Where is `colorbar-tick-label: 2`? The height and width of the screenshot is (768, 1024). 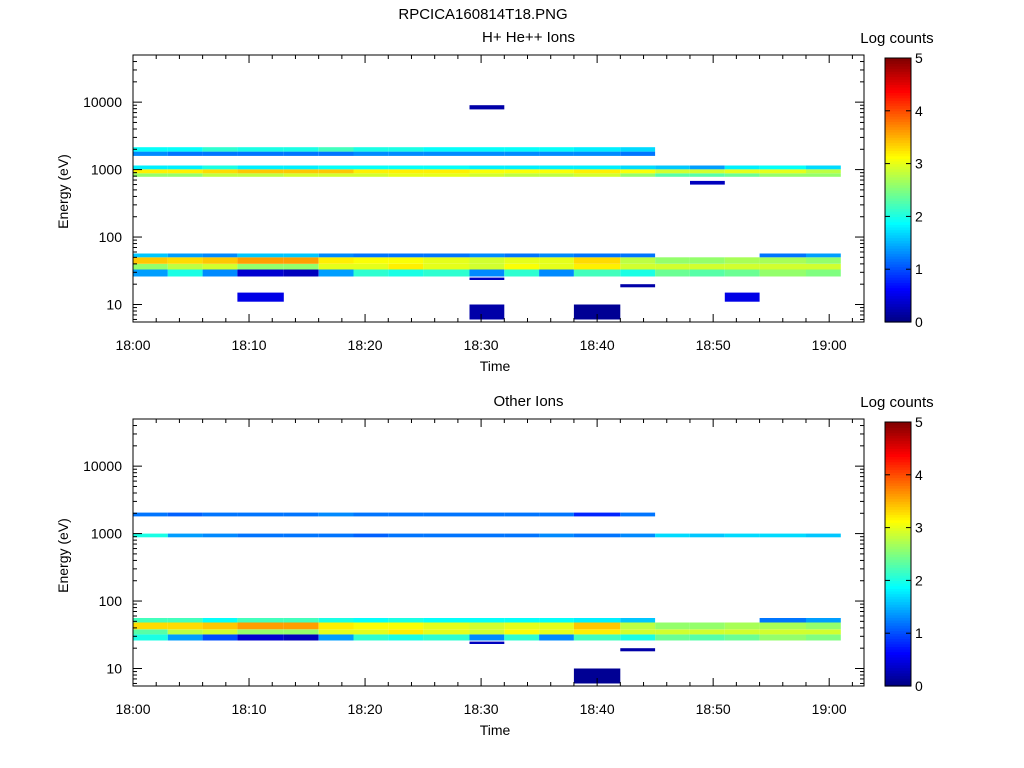
colorbar-tick-label: 2 is located at coordinates (919, 580).